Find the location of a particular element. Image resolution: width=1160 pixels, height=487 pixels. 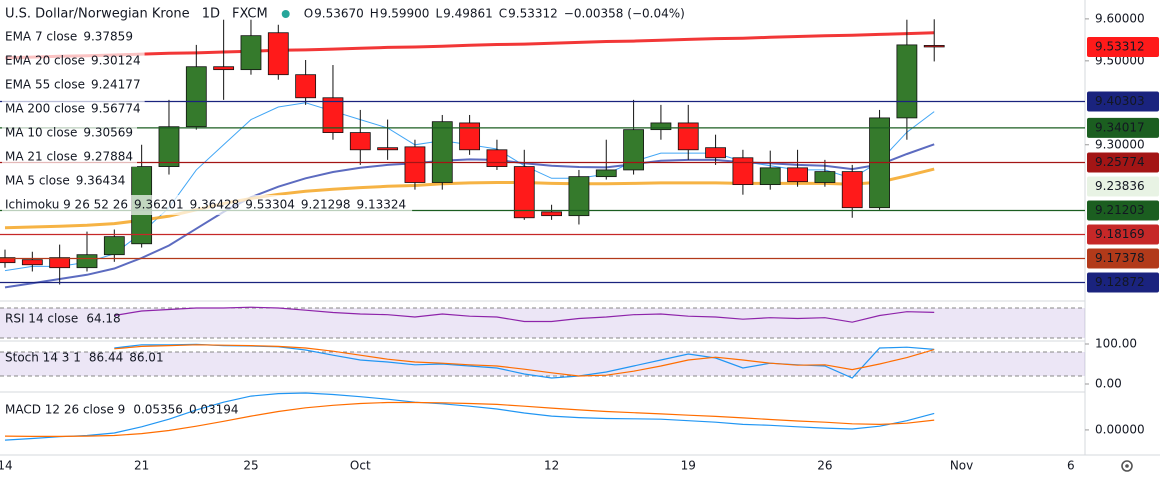

legend-name: MA 200 close is located at coordinates (45, 109).